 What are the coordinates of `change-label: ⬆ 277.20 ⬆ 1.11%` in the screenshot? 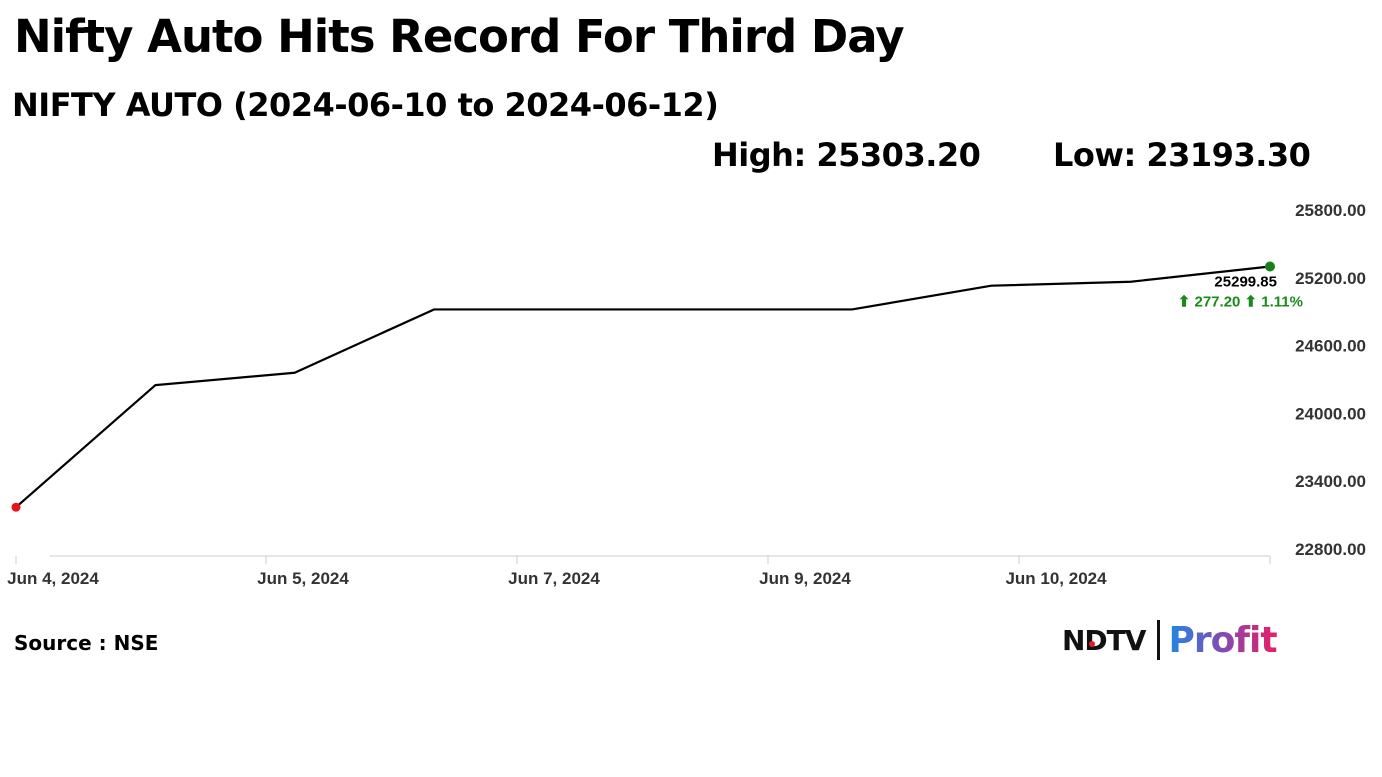 It's located at (1240, 302).